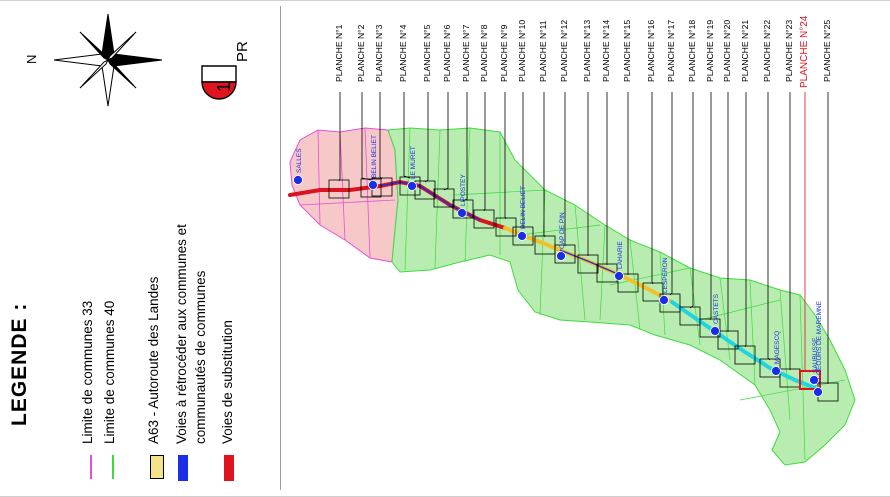 The image size is (890, 497). I want to click on legend-label-3: A63 - Autoroute des Landes, so click(153, 360).